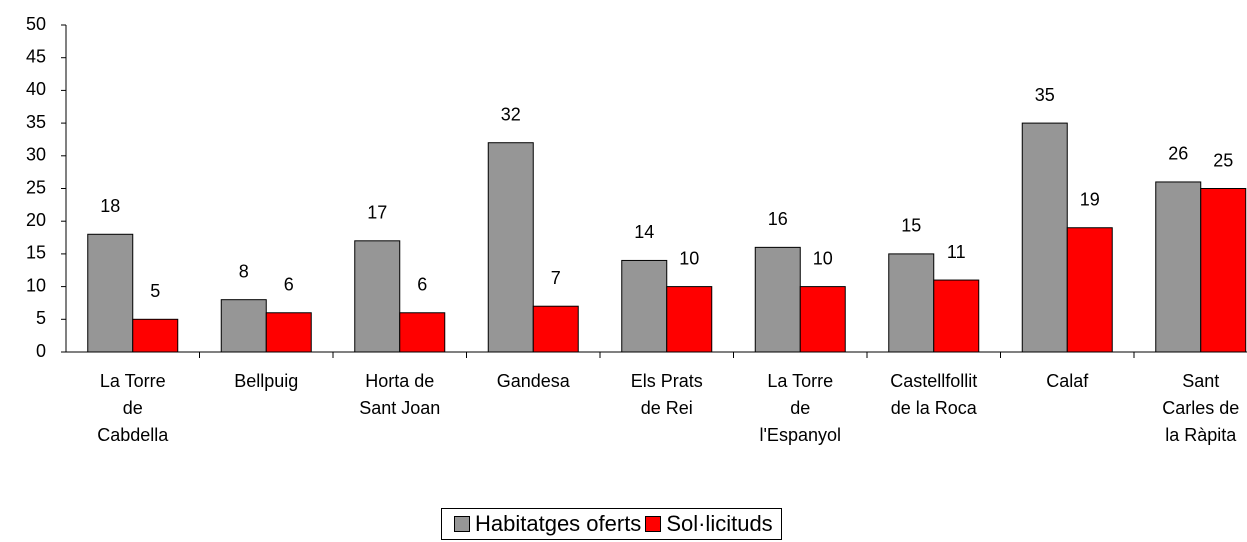 The width and height of the screenshot is (1247, 542). I want to click on value-label: 35, so click(1045, 95).